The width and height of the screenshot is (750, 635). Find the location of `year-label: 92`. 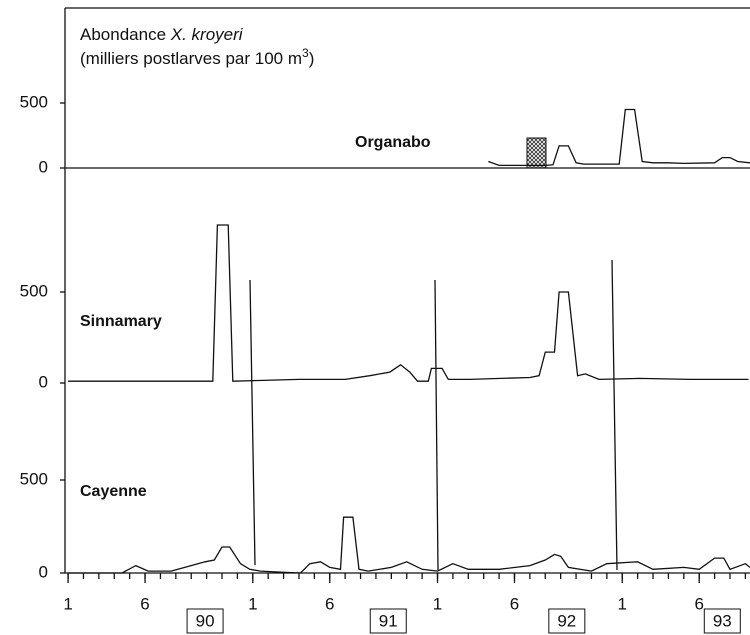

year-label: 92 is located at coordinates (566, 620).